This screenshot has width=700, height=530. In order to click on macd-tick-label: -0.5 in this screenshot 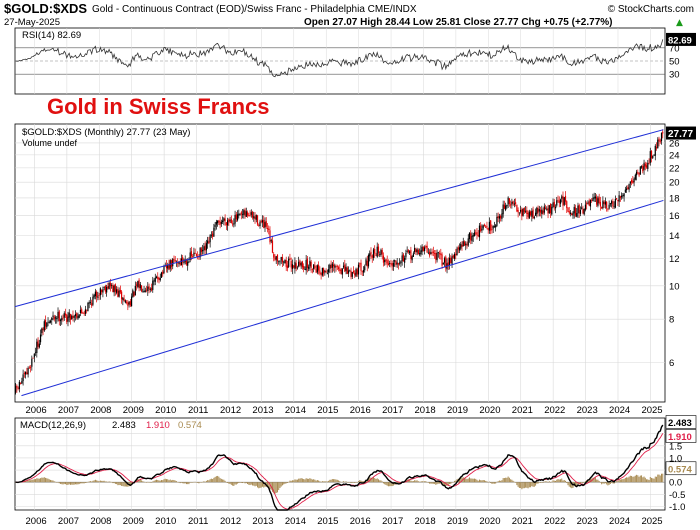, I will do `click(677, 495)`.